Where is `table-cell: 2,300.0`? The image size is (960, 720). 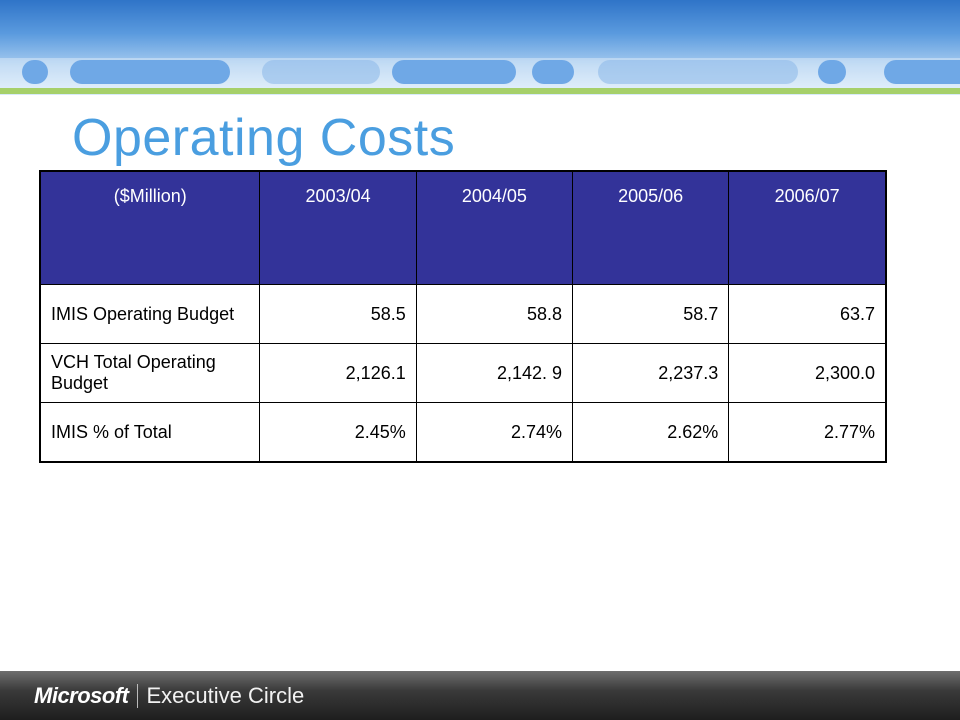
table-cell: 2,300.0 is located at coordinates (807, 373).